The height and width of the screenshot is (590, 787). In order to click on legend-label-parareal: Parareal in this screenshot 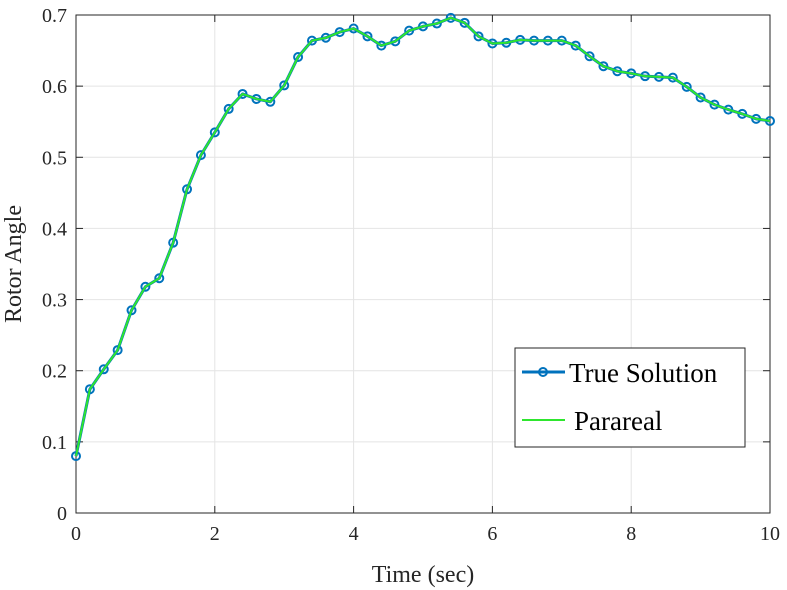, I will do `click(618, 421)`.